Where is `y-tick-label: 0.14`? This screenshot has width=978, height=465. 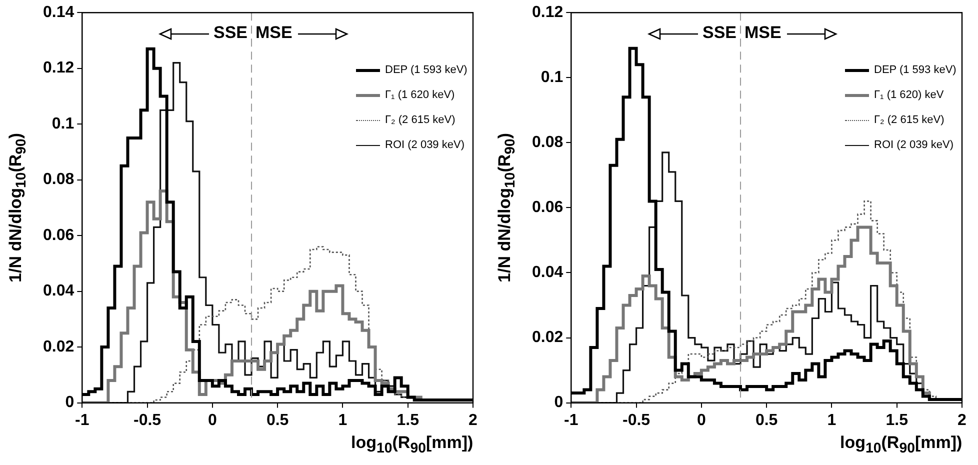
y-tick-label: 0.14 is located at coordinates (58, 13).